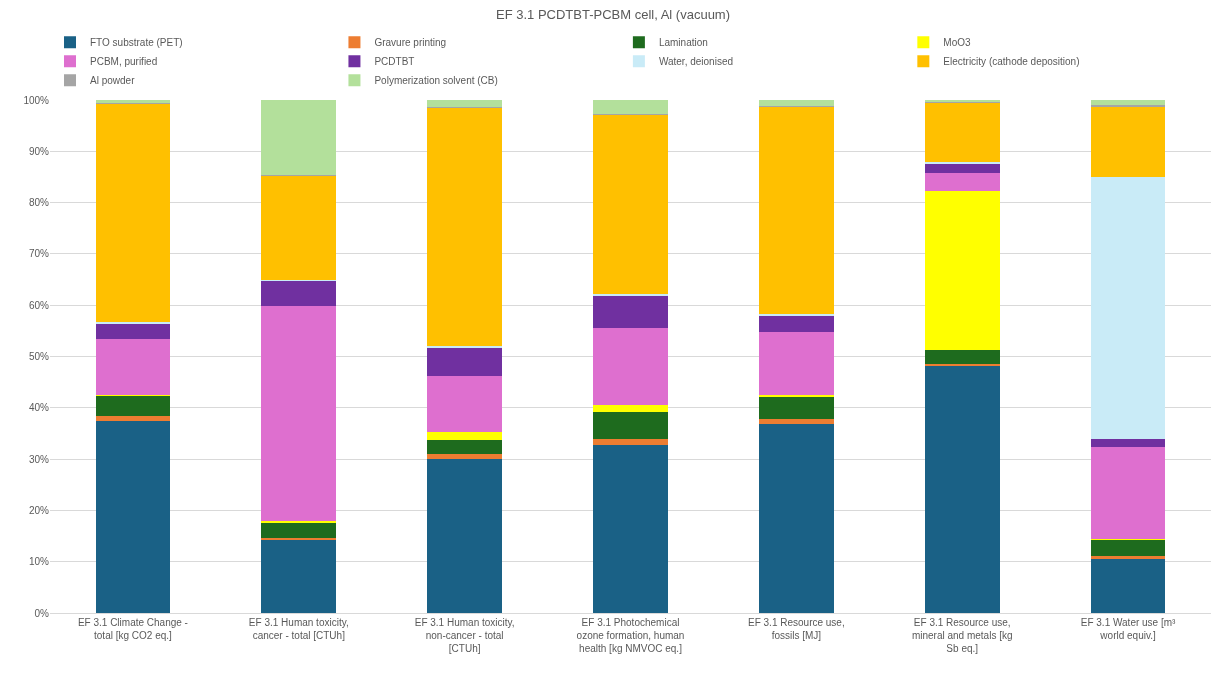  Describe the element at coordinates (410, 43) in the screenshot. I see `legend-label: Gravure printing` at that location.